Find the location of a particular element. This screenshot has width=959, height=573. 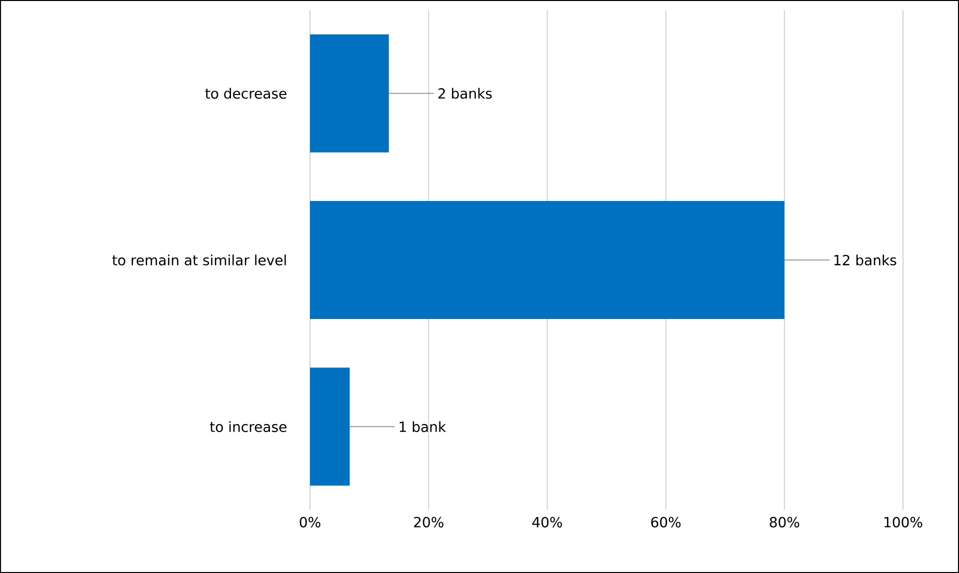

annotation: 12 banks is located at coordinates (865, 260).